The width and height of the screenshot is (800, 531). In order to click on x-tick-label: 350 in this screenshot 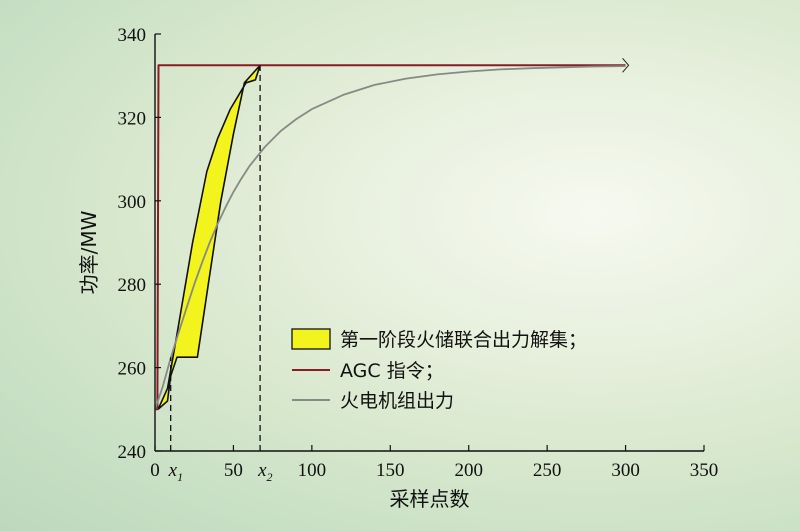, I will do `click(704, 470)`.